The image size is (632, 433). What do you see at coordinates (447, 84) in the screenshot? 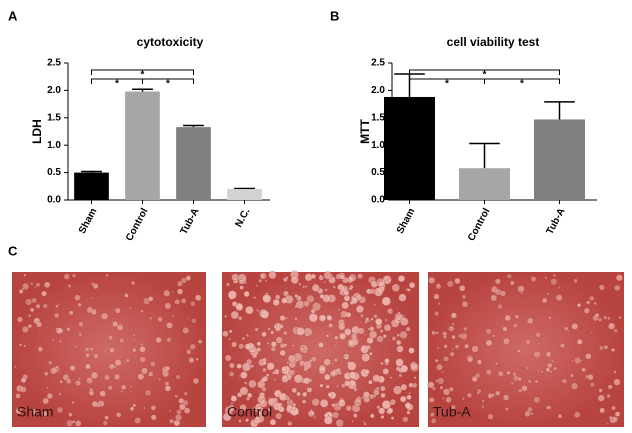
I see `significance-label: *` at bounding box center [447, 84].